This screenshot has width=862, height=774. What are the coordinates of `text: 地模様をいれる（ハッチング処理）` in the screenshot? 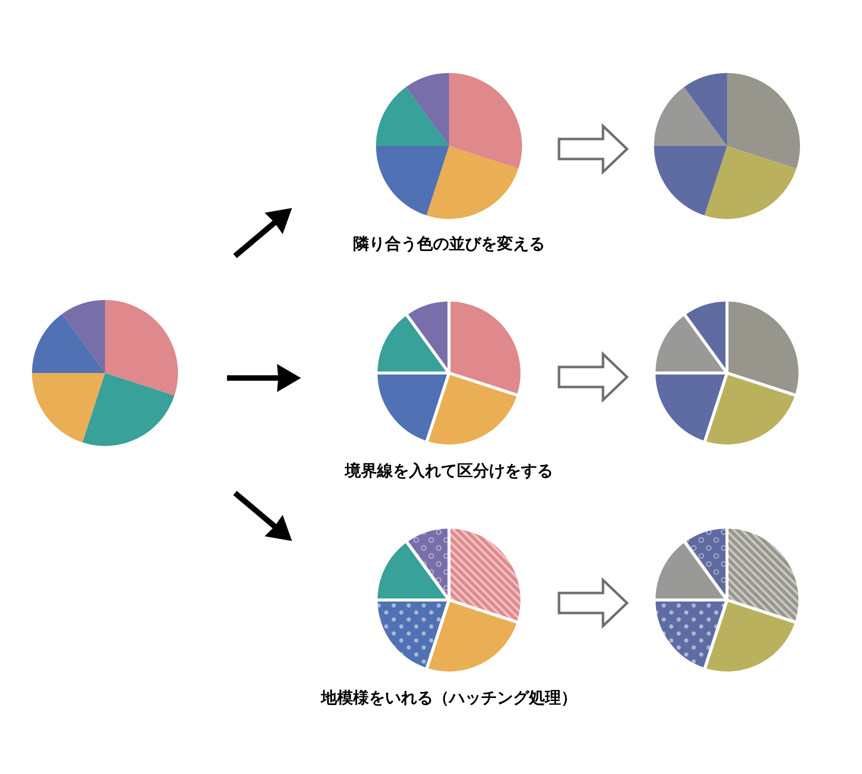 It's located at (448, 697).